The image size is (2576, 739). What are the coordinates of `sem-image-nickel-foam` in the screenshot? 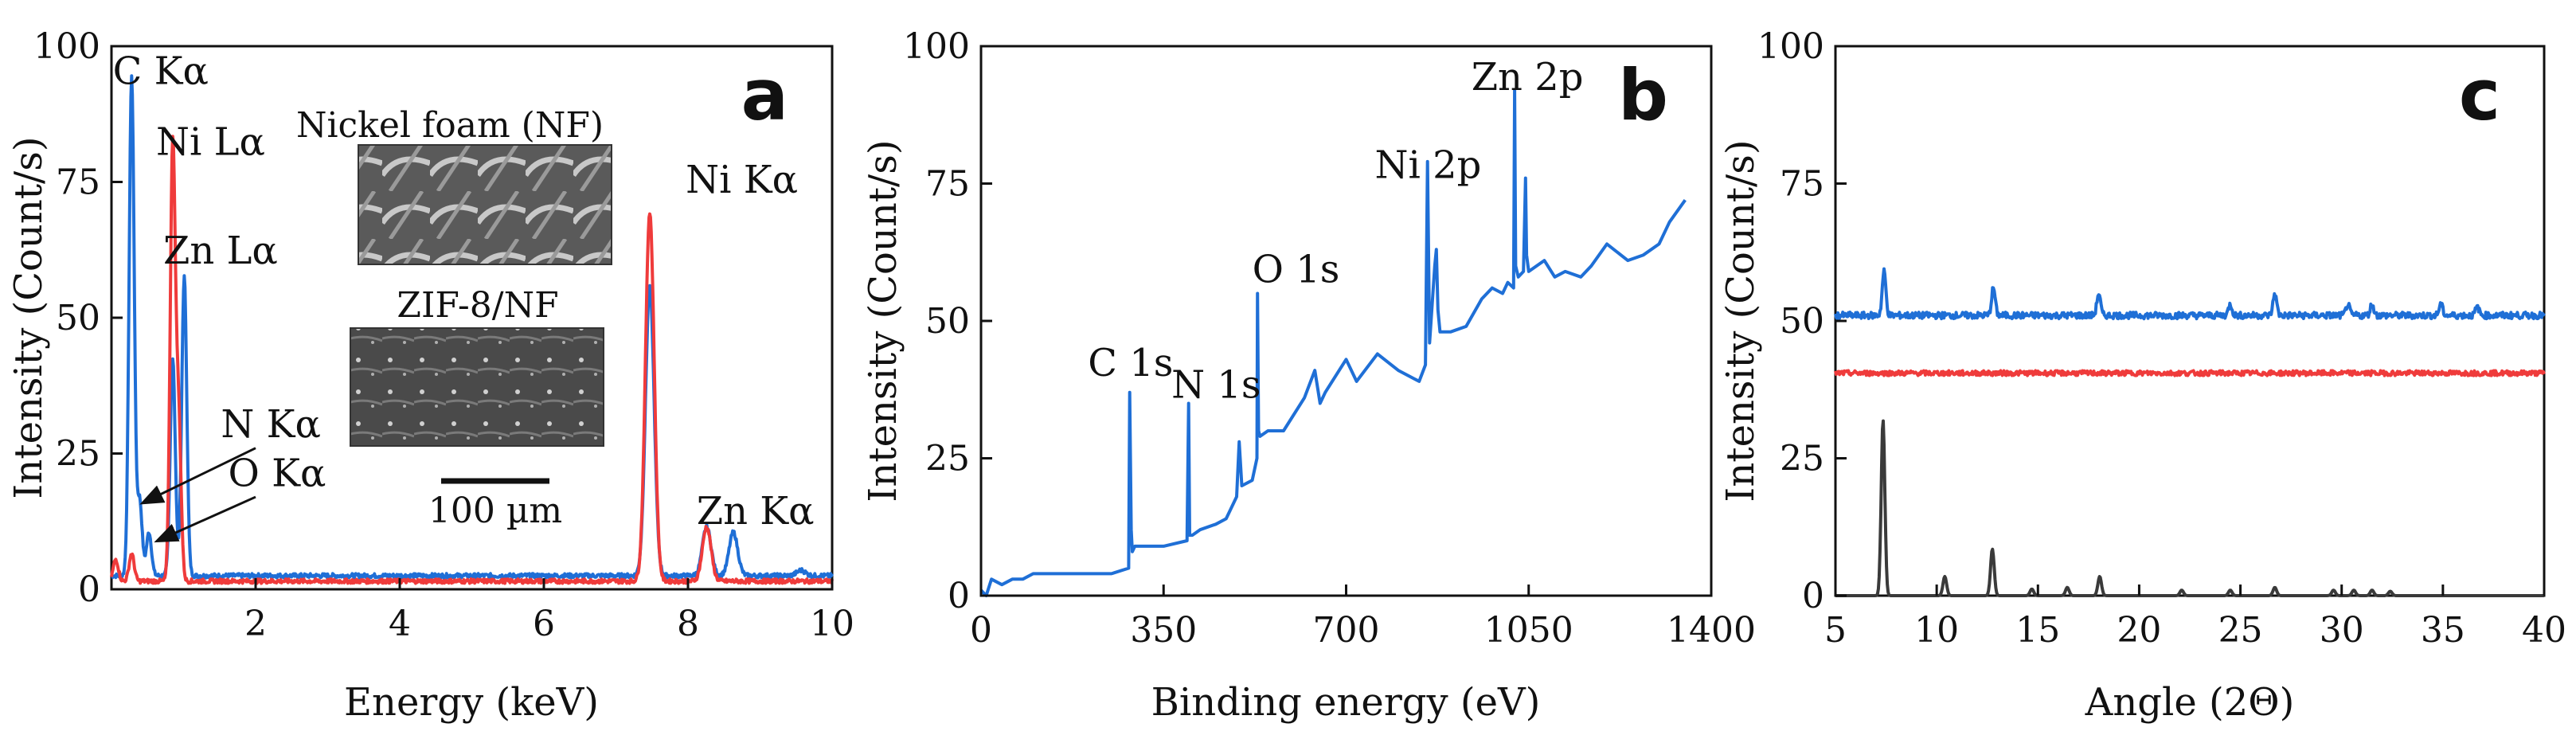 It's located at (485, 204).